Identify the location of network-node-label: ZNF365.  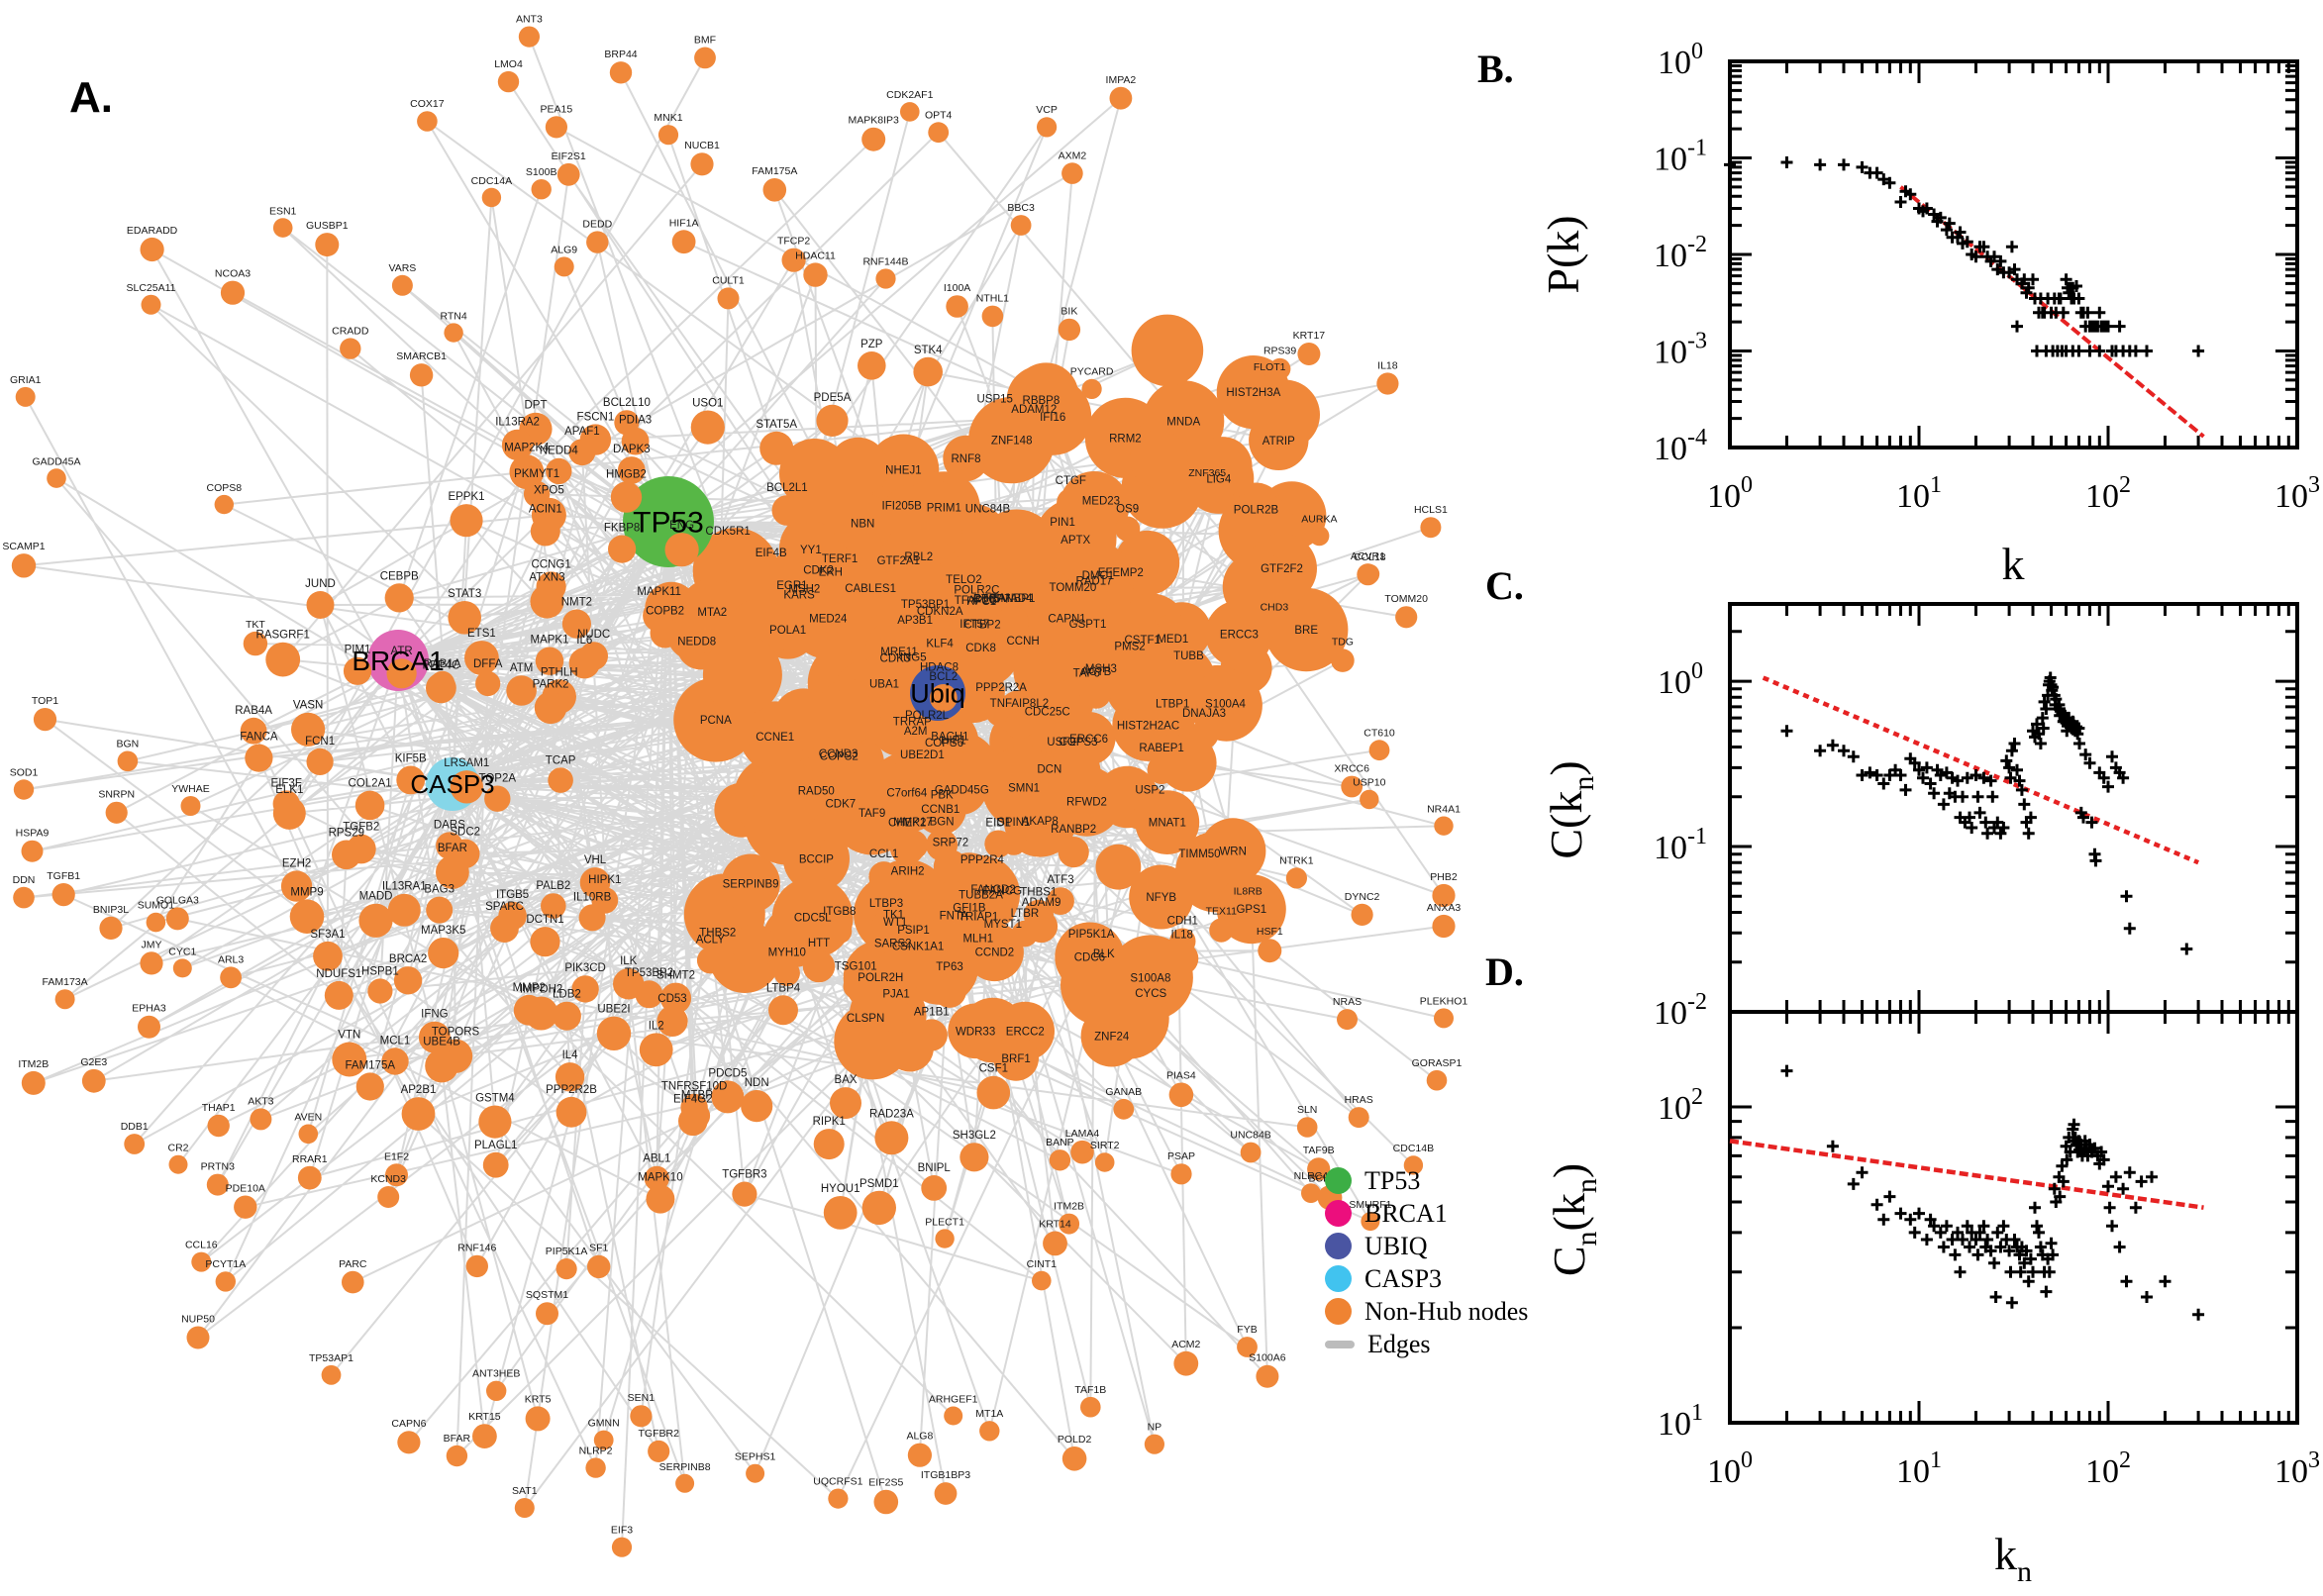
(1207, 473).